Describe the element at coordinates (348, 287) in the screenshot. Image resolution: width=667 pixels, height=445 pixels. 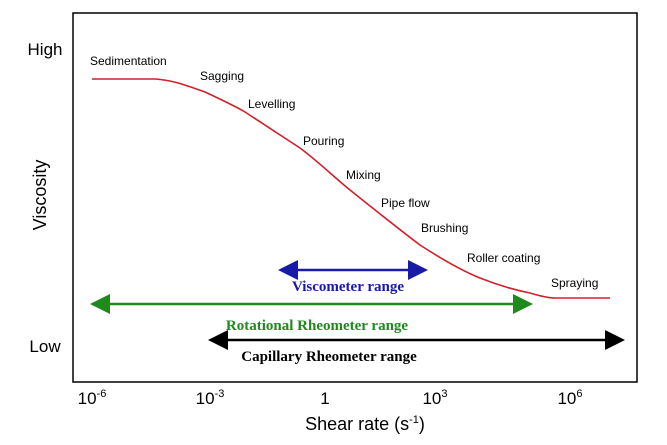
I see `range-label: Viscometer range` at that location.